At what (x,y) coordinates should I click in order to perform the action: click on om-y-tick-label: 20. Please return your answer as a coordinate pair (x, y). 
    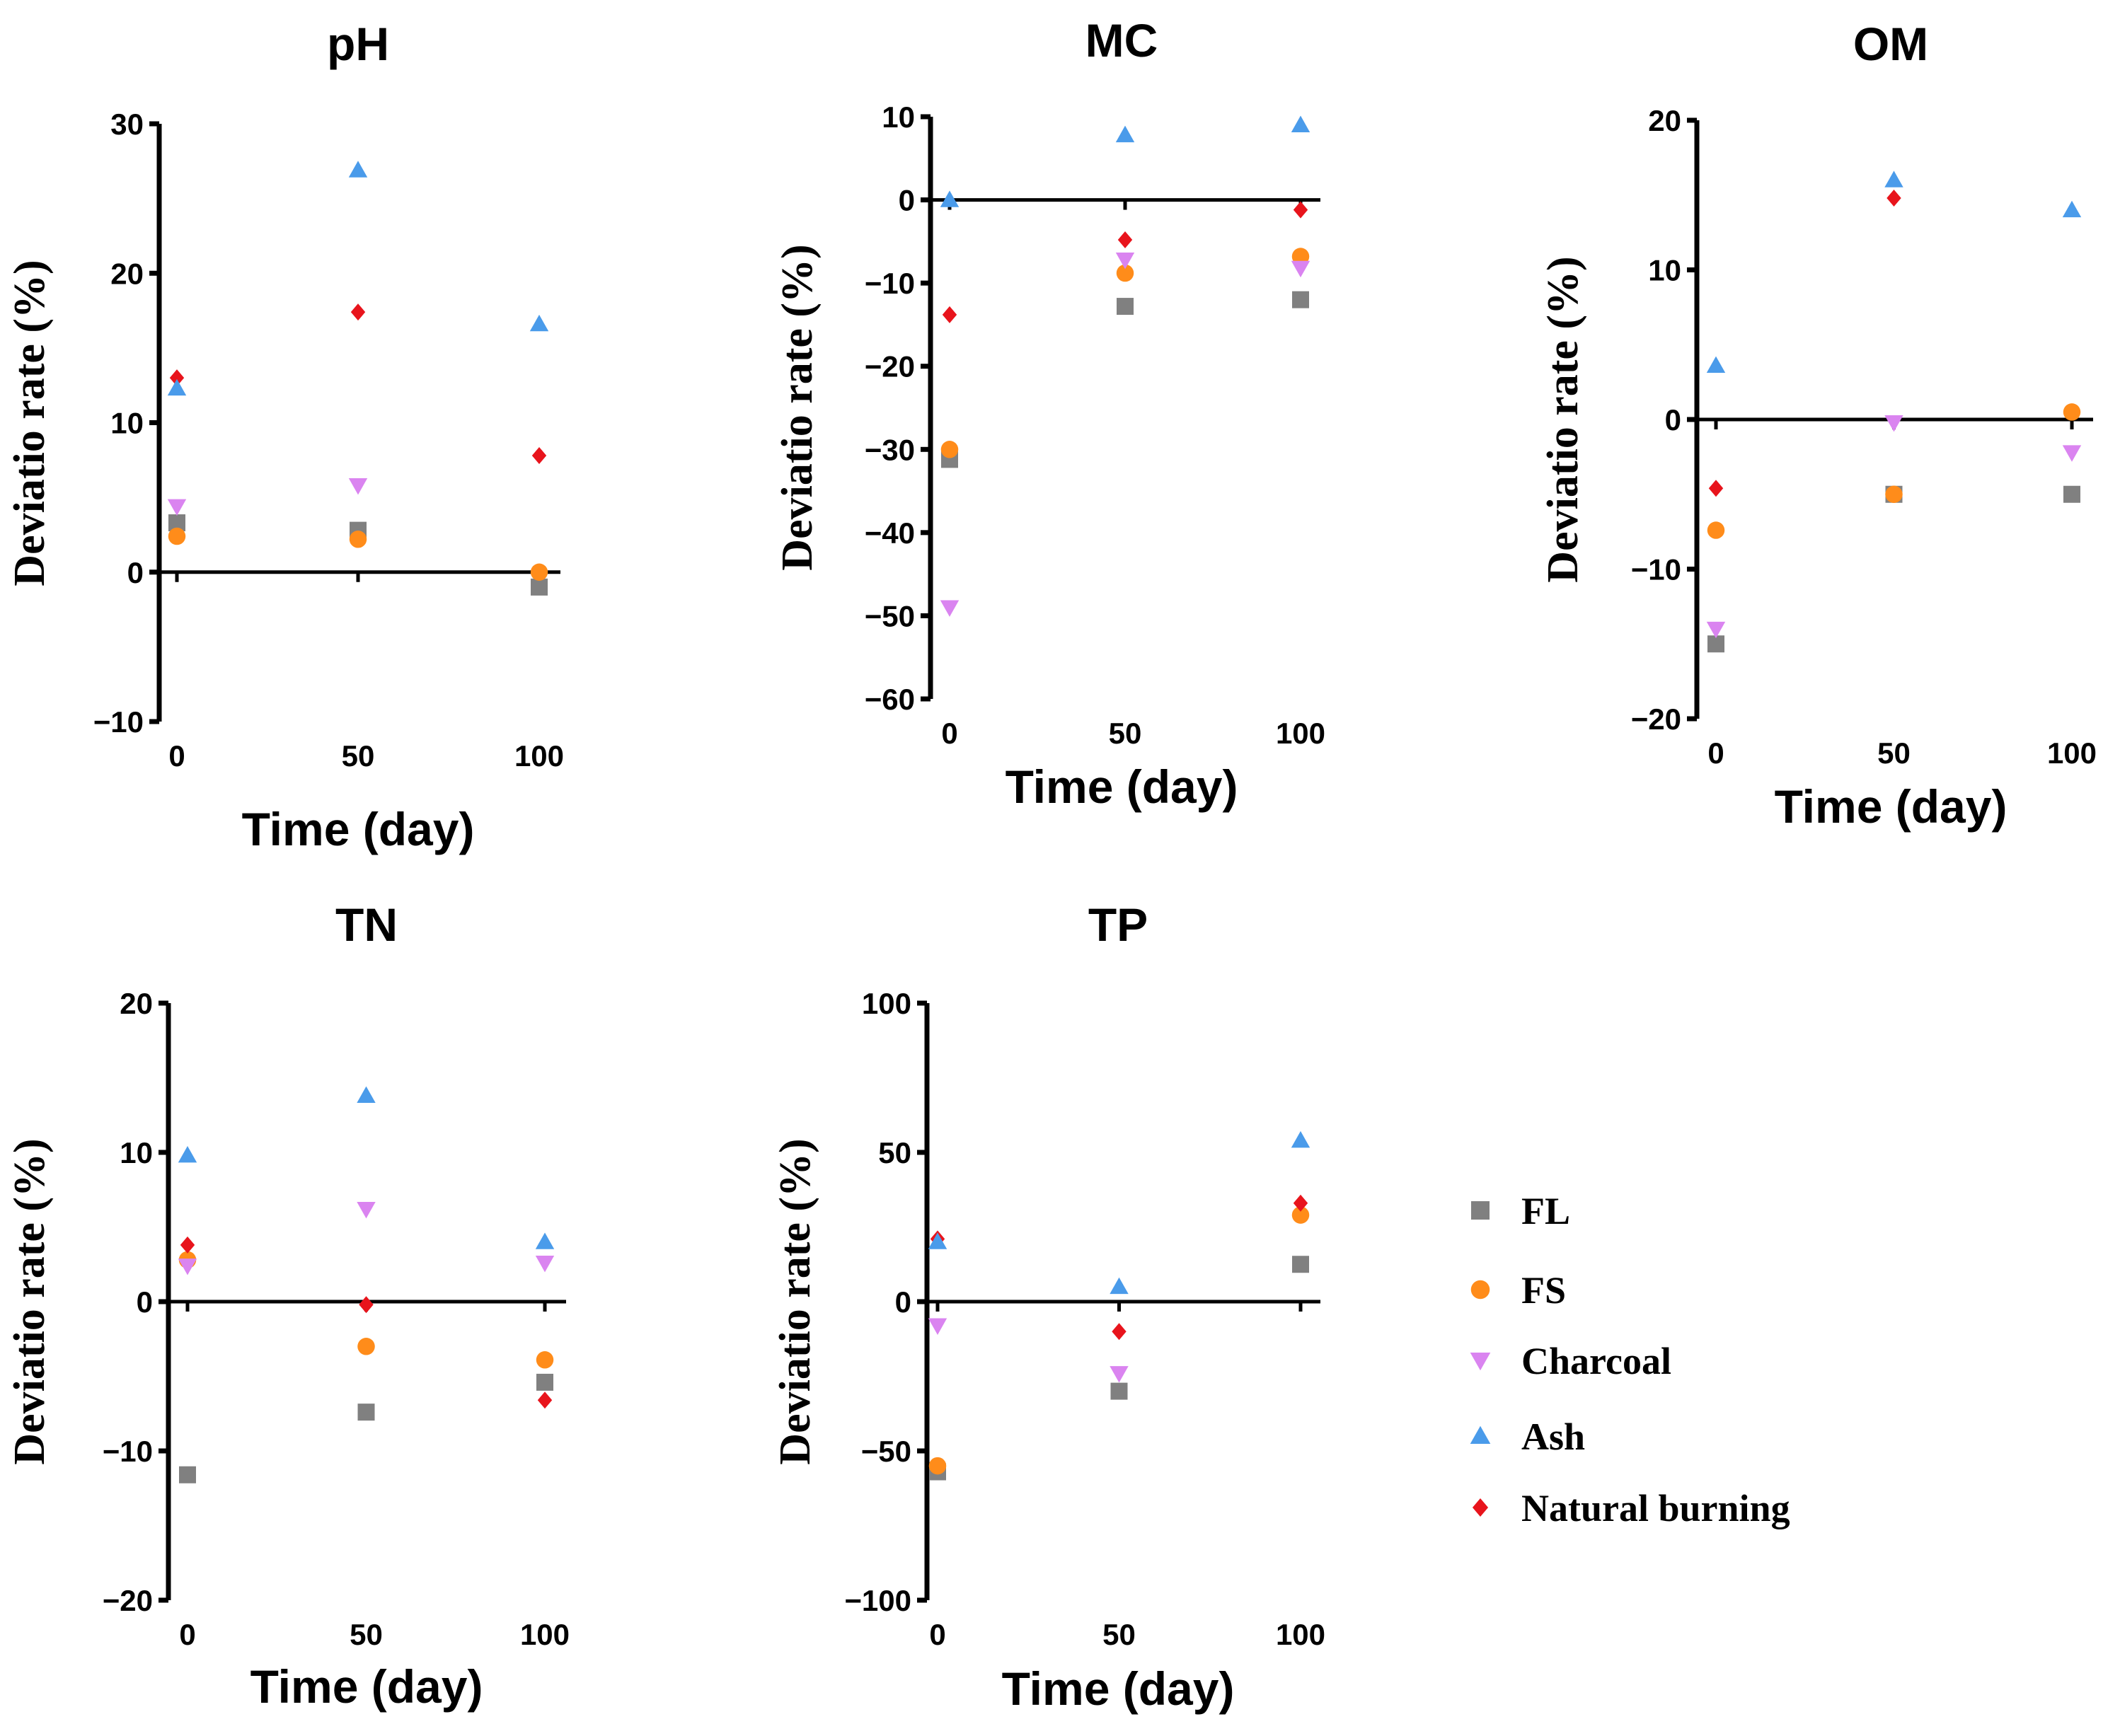
    Looking at the image, I should click on (1664, 121).